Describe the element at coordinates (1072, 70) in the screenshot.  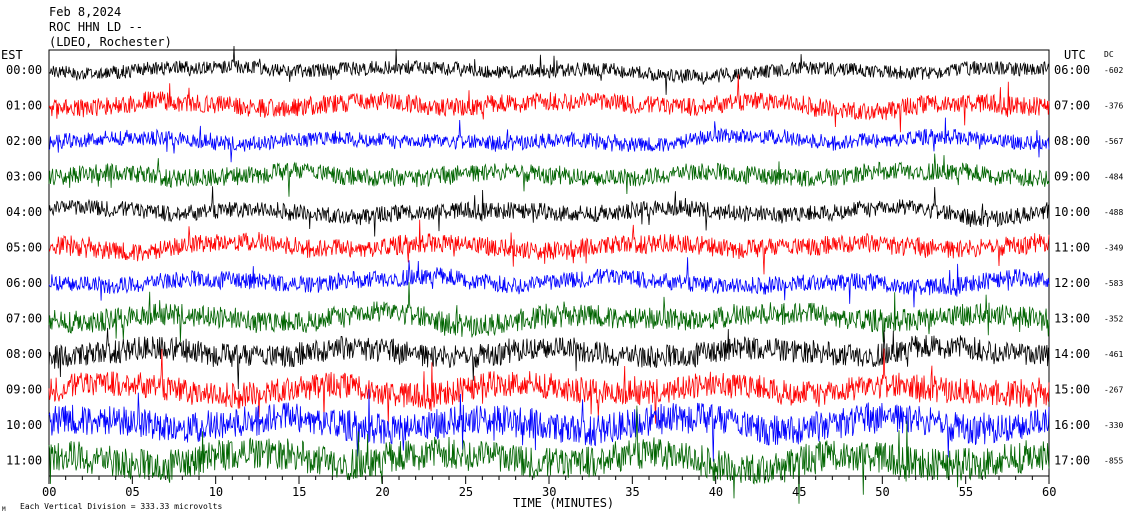
I see `utc-hour-label: 06:00` at that location.